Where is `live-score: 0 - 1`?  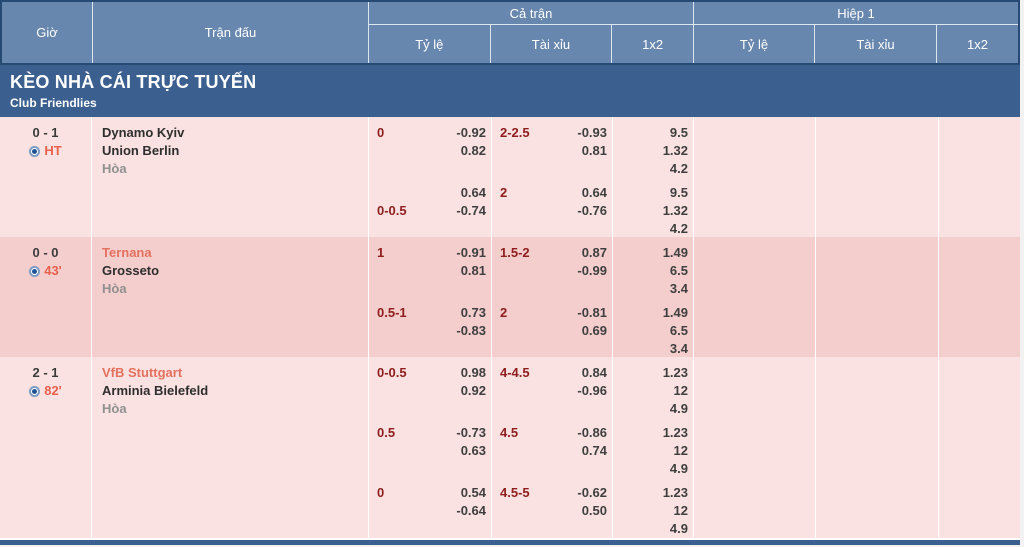 live-score: 0 - 1 is located at coordinates (45, 132).